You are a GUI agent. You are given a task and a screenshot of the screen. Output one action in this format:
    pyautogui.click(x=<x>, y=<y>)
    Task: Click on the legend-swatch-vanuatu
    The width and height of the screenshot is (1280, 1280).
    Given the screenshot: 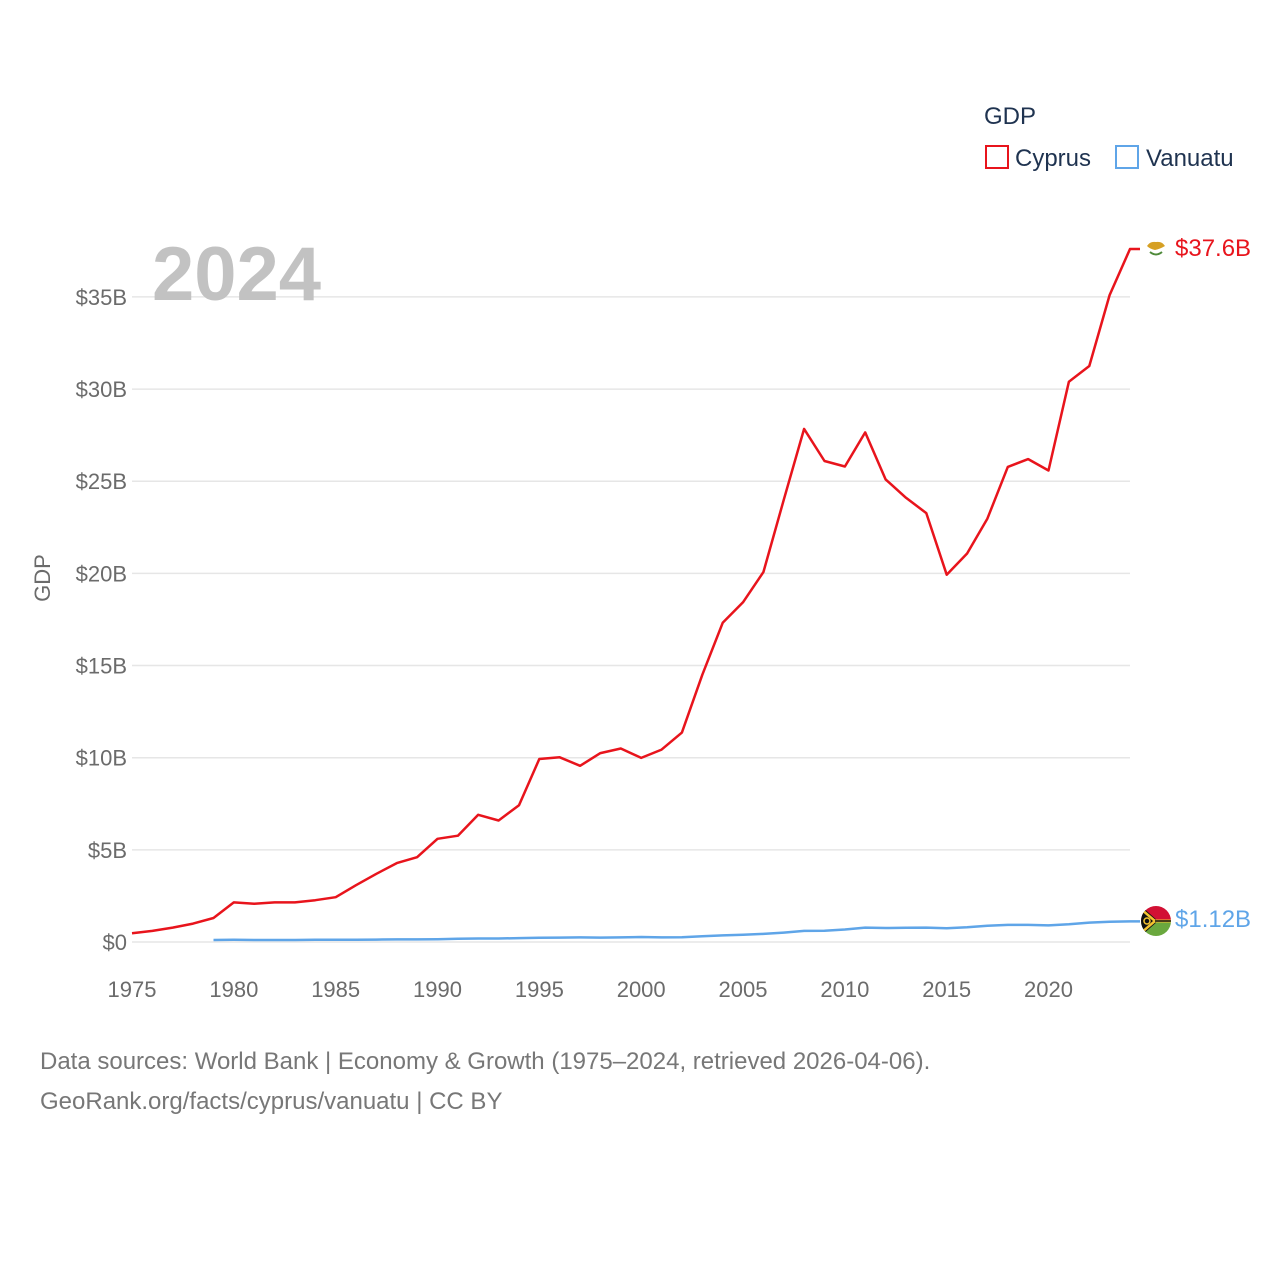 What is the action you would take?
    pyautogui.click(x=1127, y=157)
    